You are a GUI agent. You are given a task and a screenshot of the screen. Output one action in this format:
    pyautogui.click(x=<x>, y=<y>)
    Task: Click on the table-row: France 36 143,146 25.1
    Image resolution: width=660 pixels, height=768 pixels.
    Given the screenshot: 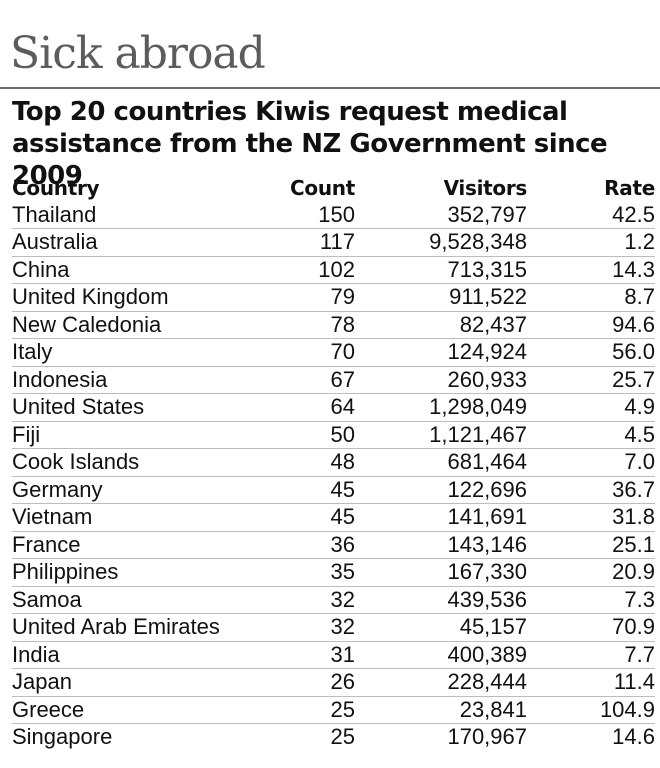 What is the action you would take?
    pyautogui.click(x=333, y=545)
    